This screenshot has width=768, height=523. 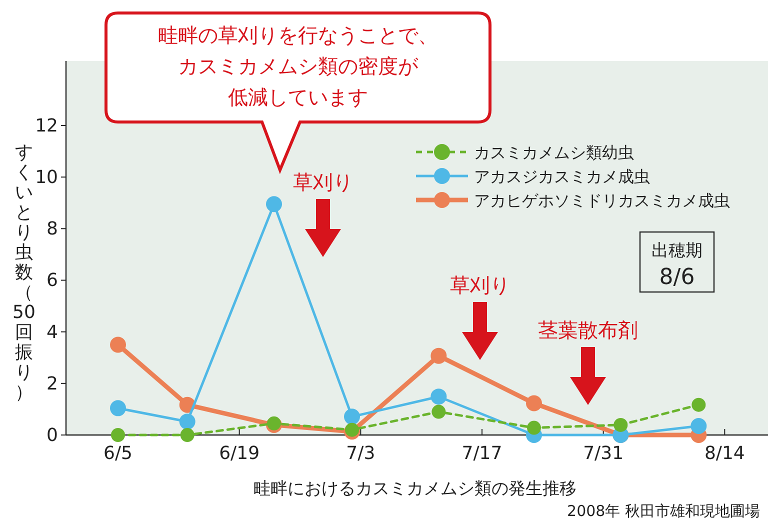 What do you see at coordinates (46, 125) in the screenshot?
I see `y-tick-label: 12` at bounding box center [46, 125].